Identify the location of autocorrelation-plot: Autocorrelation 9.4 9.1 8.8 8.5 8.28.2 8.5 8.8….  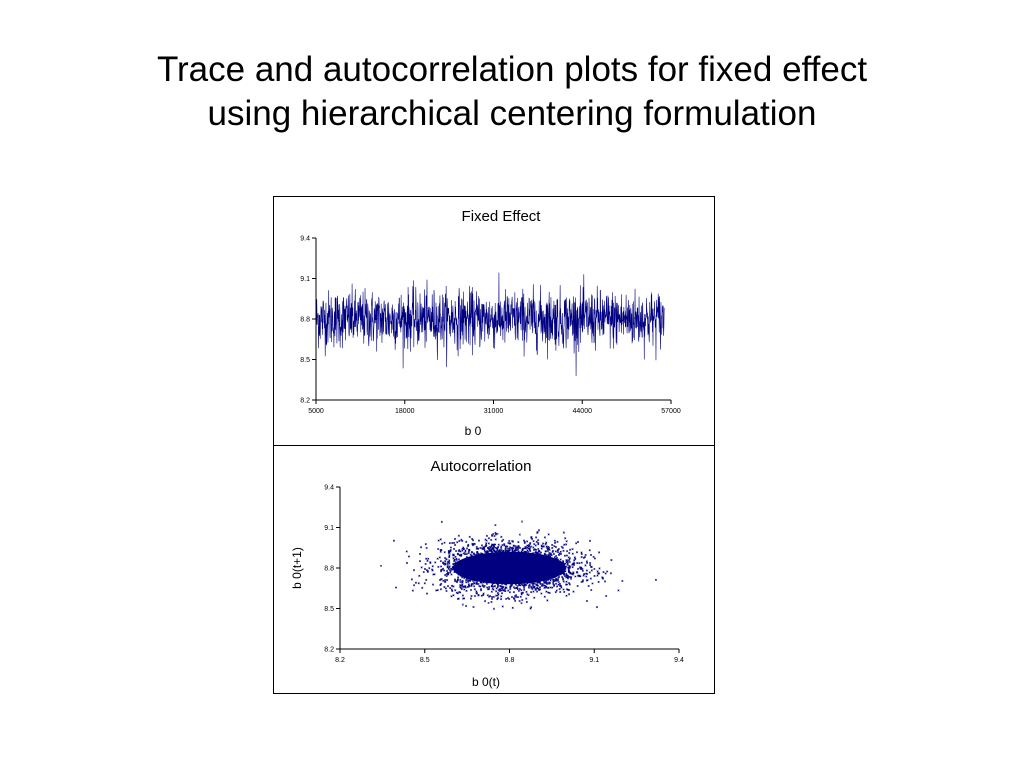
(487, 573).